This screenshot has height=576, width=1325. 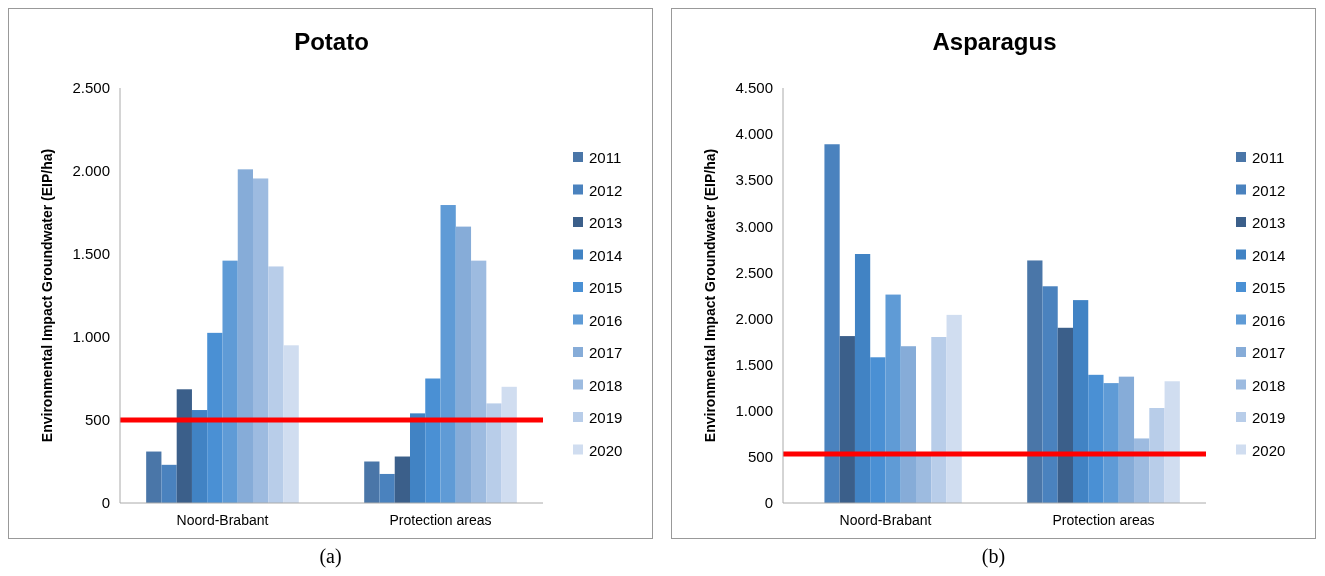 What do you see at coordinates (331, 41) in the screenshot?
I see `chart-title: Potato` at bounding box center [331, 41].